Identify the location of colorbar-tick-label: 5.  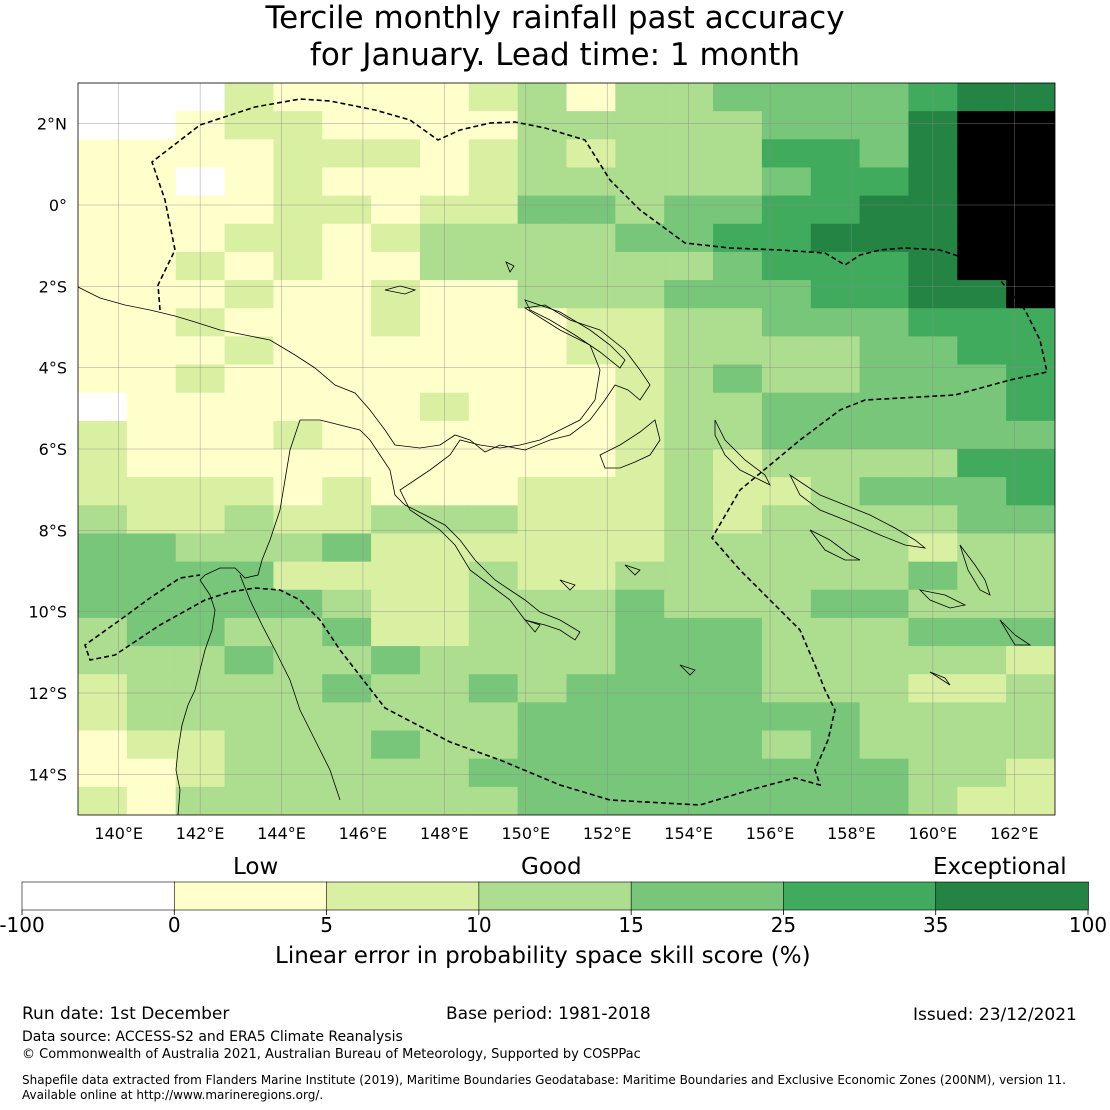
(326, 925).